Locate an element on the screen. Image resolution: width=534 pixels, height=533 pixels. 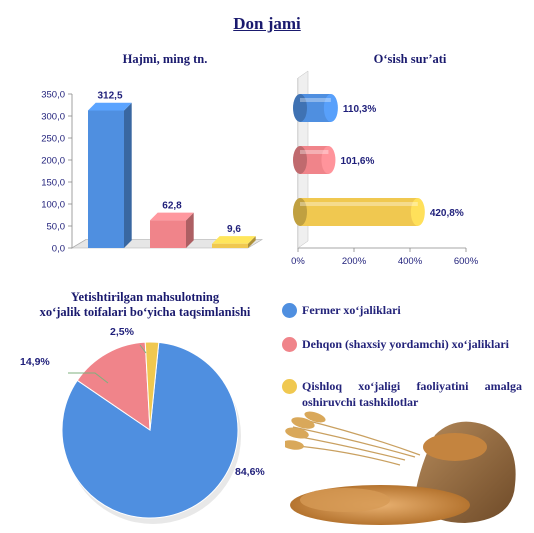
y-tick-label: 100,0 is located at coordinates (53, 205).